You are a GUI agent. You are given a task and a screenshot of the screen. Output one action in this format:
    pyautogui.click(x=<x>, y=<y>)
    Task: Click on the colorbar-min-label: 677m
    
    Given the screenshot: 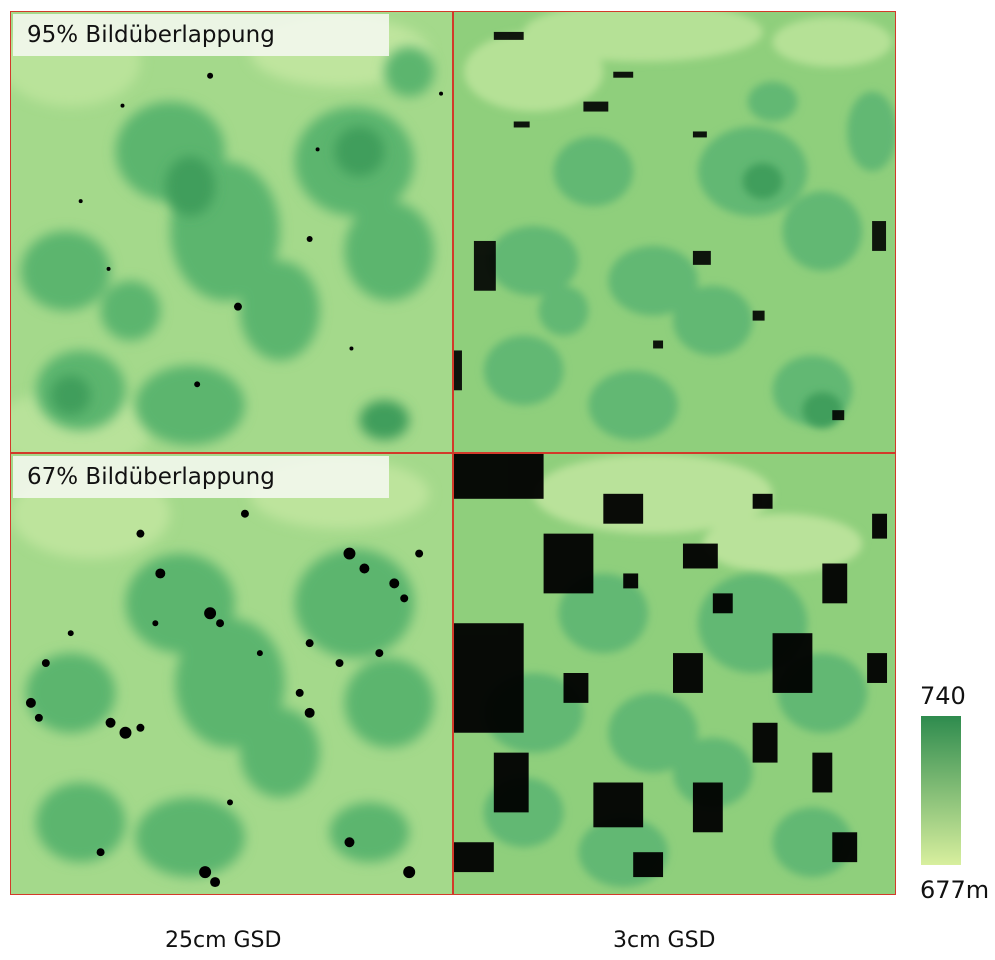 What is the action you would take?
    pyautogui.click(x=955, y=890)
    